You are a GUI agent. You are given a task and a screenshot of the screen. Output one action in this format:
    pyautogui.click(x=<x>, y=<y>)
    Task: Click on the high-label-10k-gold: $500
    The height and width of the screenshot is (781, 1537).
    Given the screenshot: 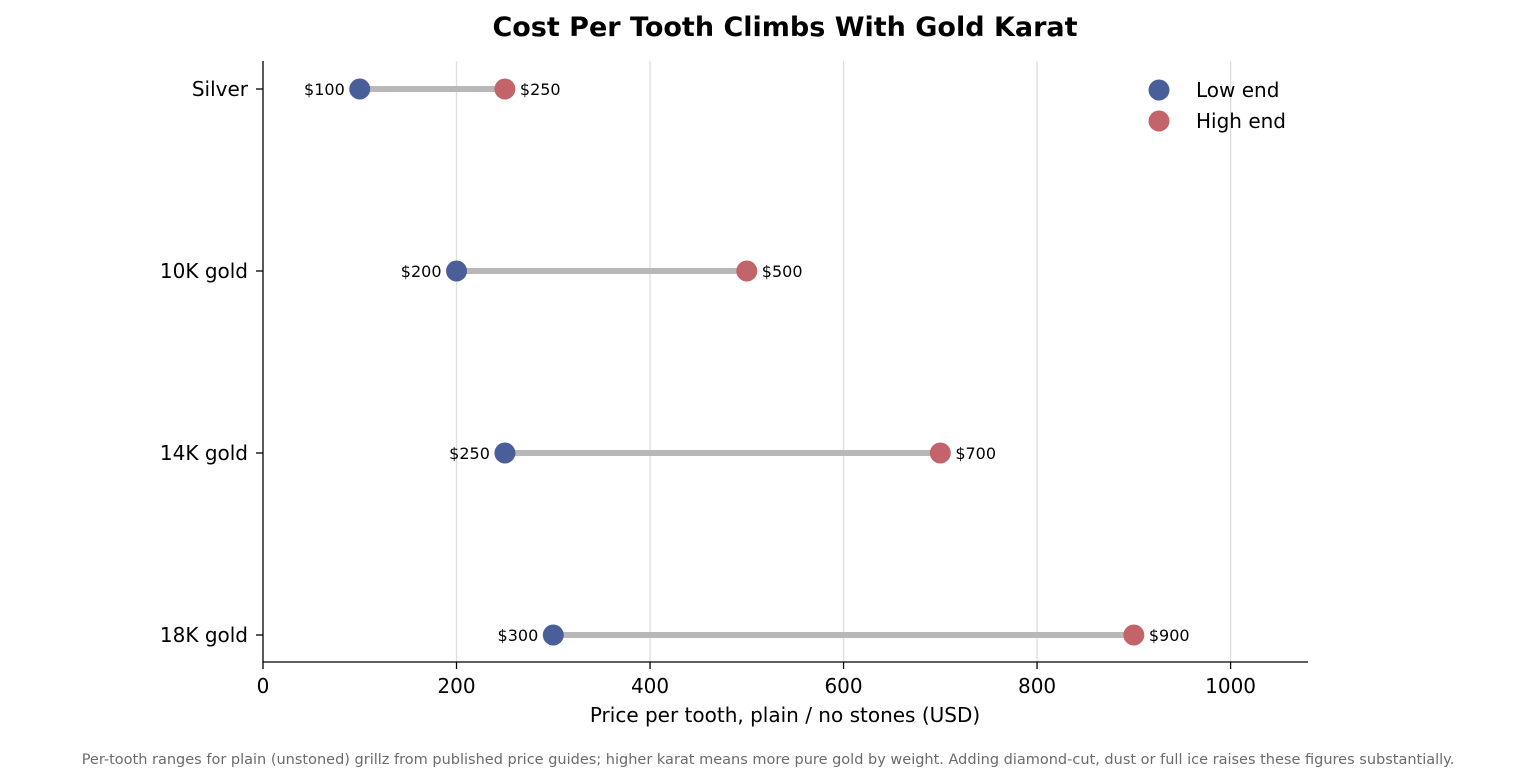 What is the action you would take?
    pyautogui.click(x=782, y=271)
    